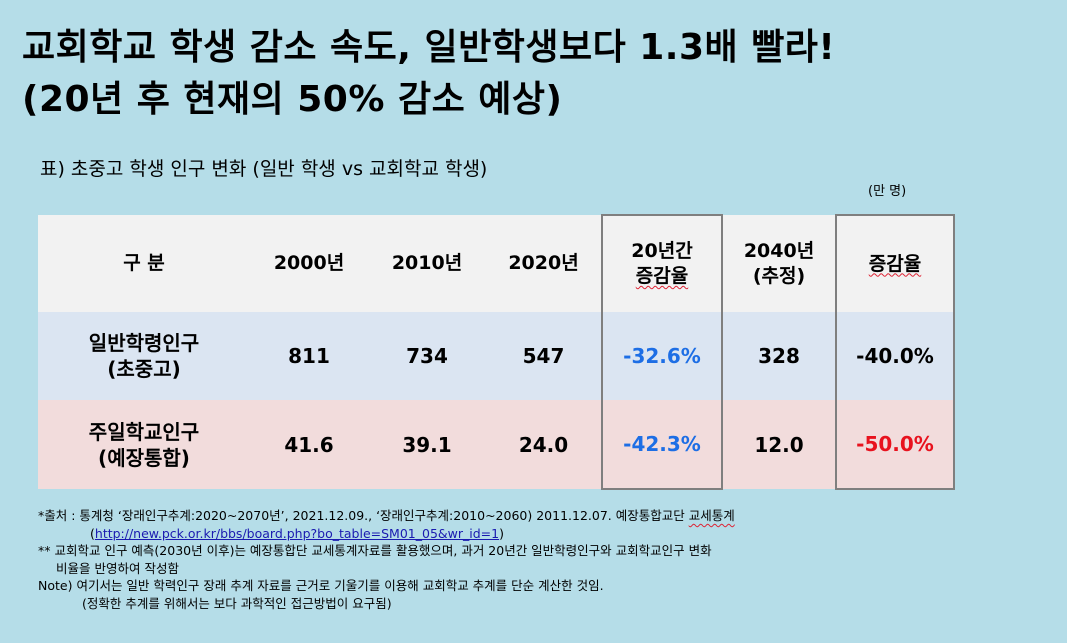  Describe the element at coordinates (429, 47) in the screenshot. I see `title-line-1: 교회학교 학생 감소 속도, 일반학생보다 1.3배 빨라!` at that location.